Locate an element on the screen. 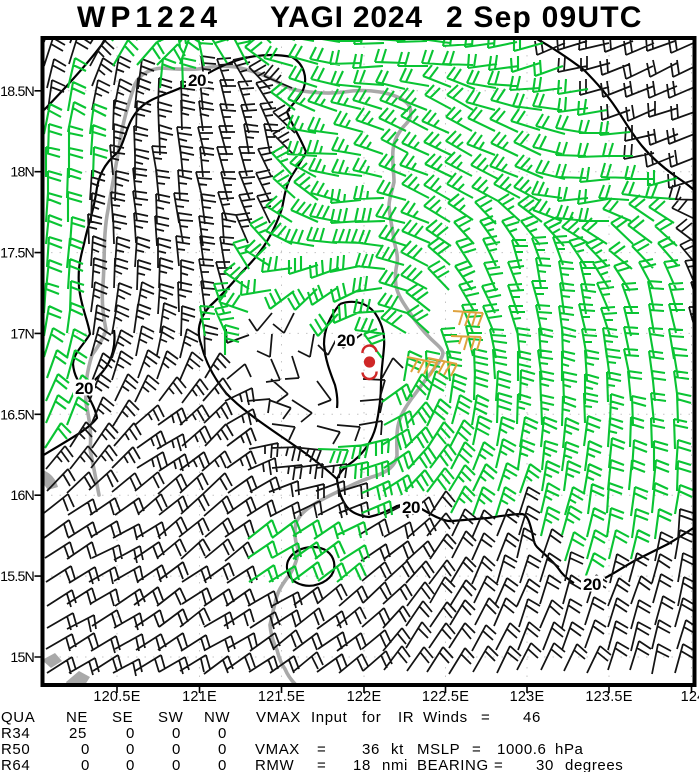 The image size is (699, 772). svg-text: degrees is located at coordinates (594, 764).